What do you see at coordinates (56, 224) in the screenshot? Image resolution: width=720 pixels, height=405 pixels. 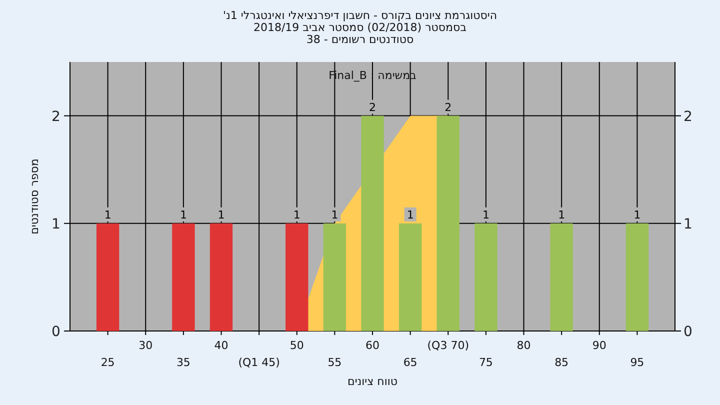 I see `y-tick-label: 1` at bounding box center [56, 224].